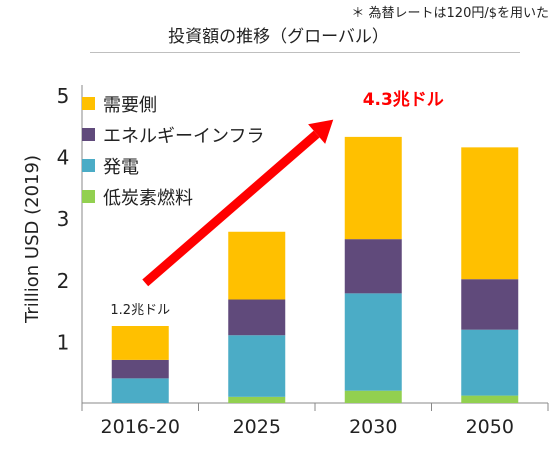  Describe the element at coordinates (257, 265) in the screenshot. I see `bar-segment-2025-s3` at that location.